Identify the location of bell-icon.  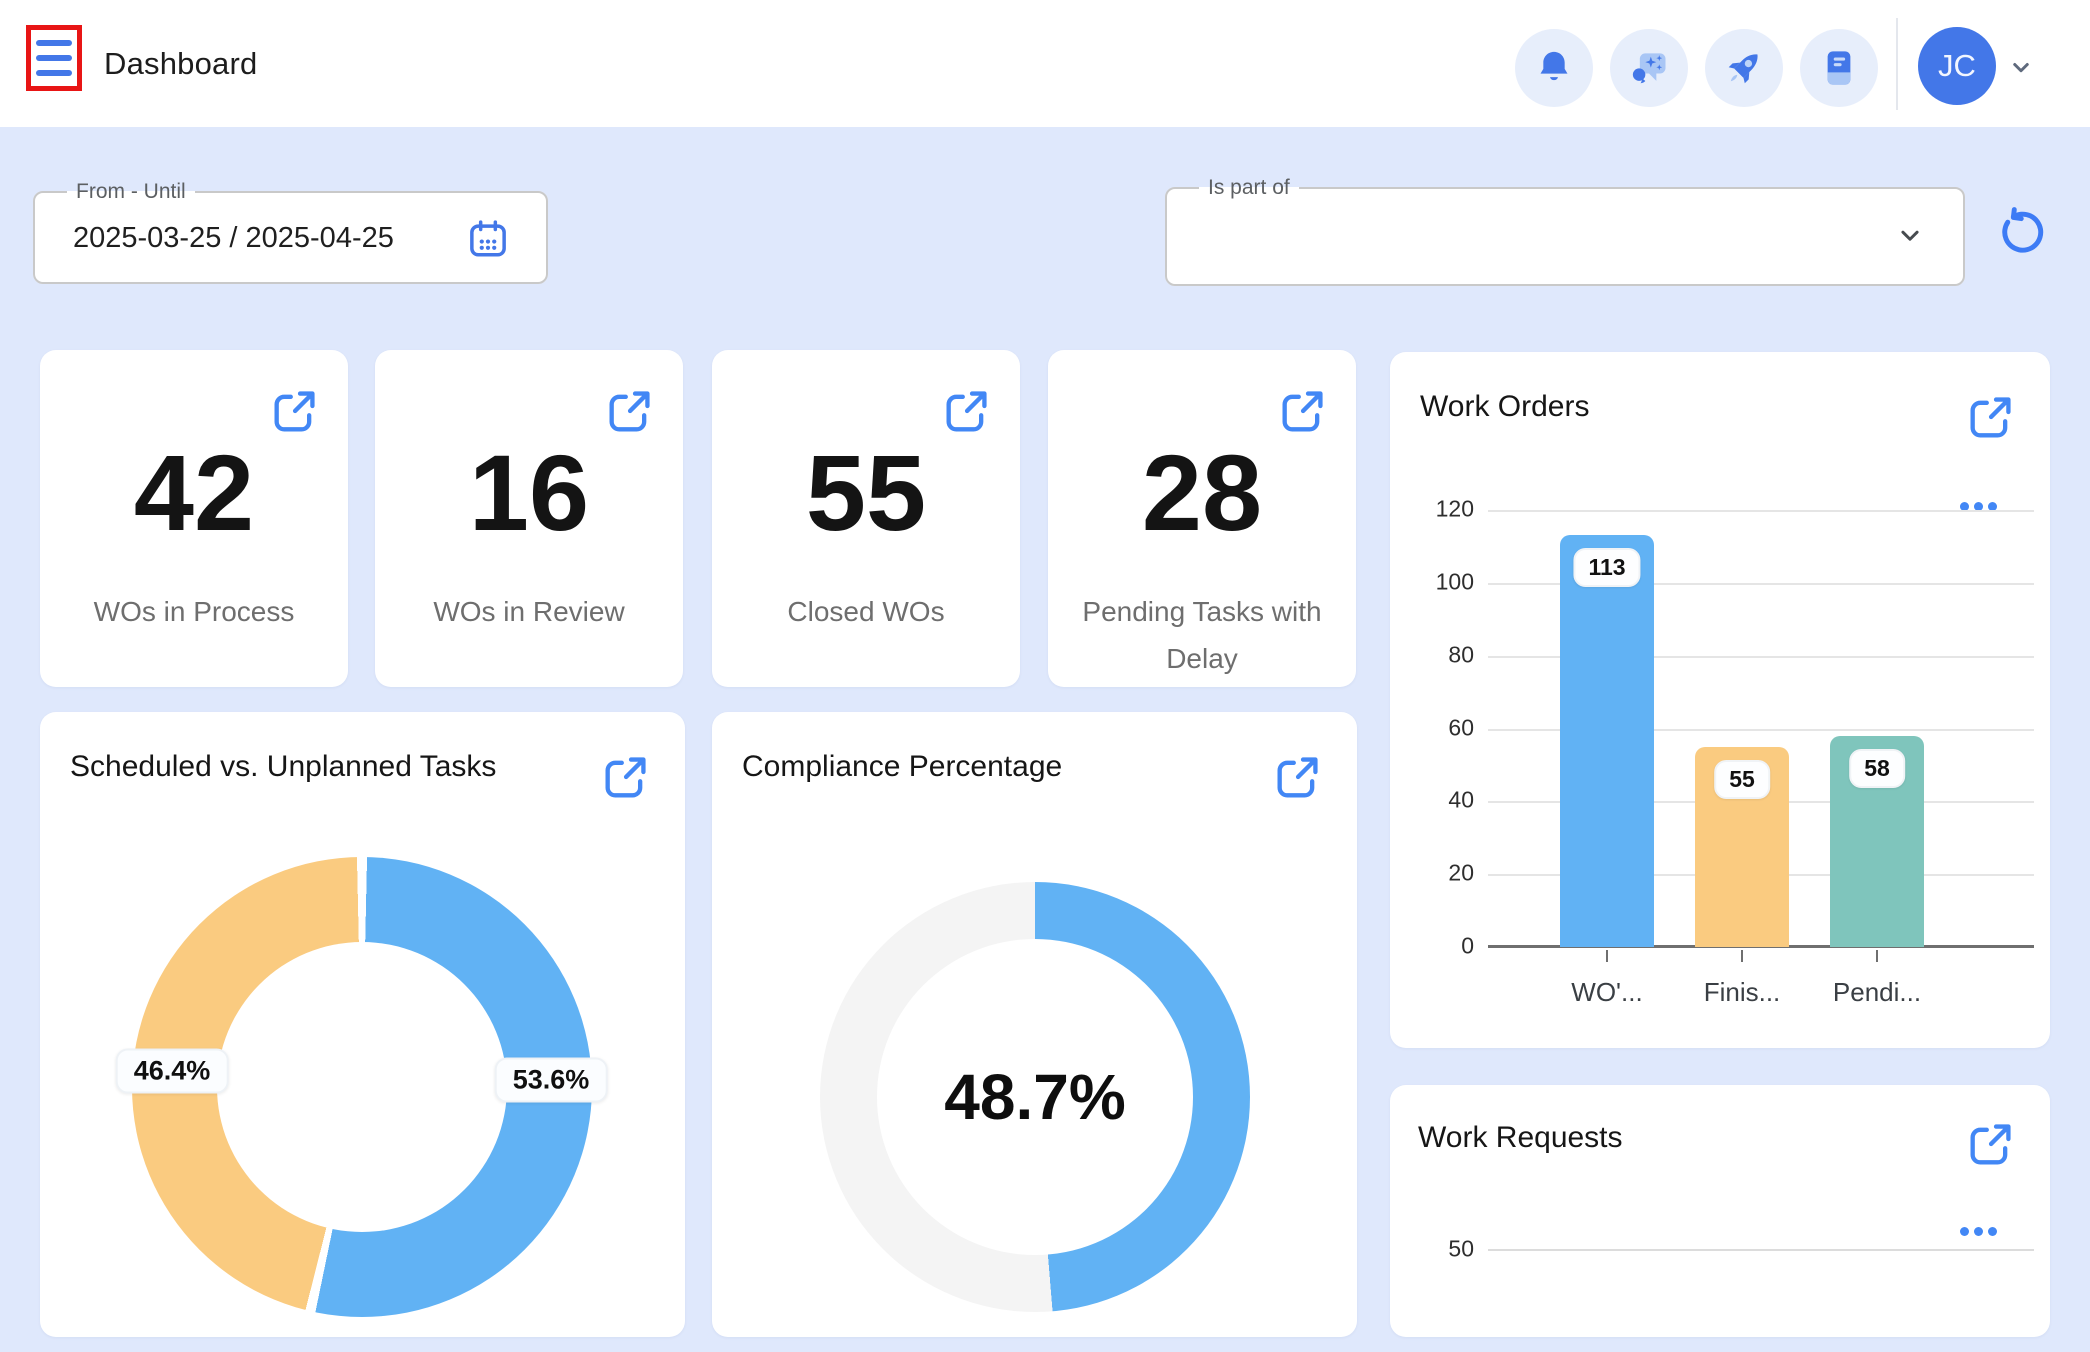
(1554, 66).